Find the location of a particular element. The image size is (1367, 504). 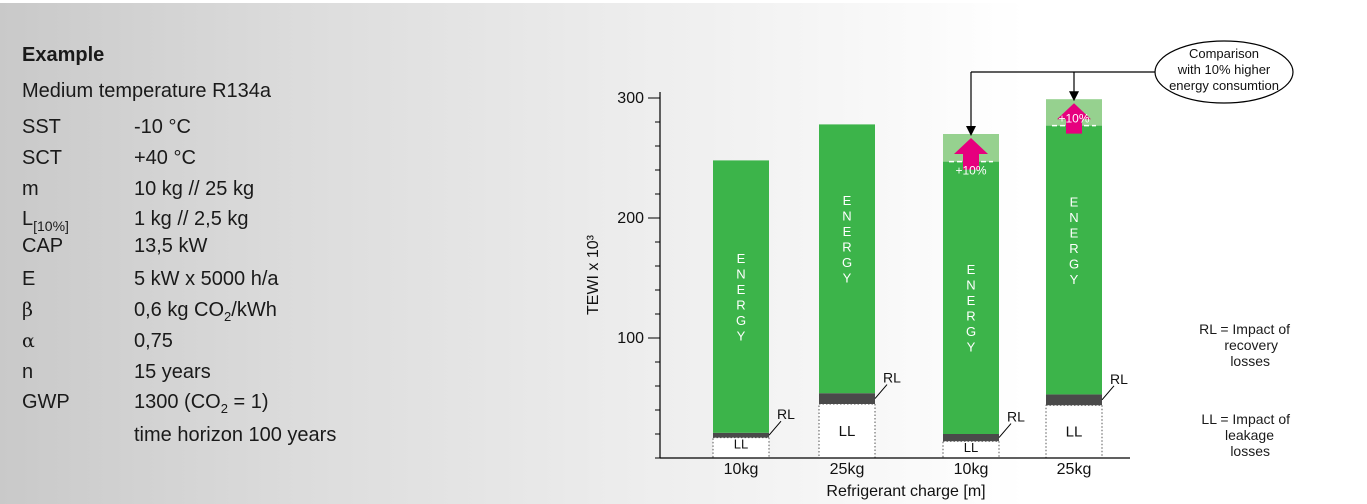

legend-ll: LL = Impact of leakage losses is located at coordinates (1235, 435).